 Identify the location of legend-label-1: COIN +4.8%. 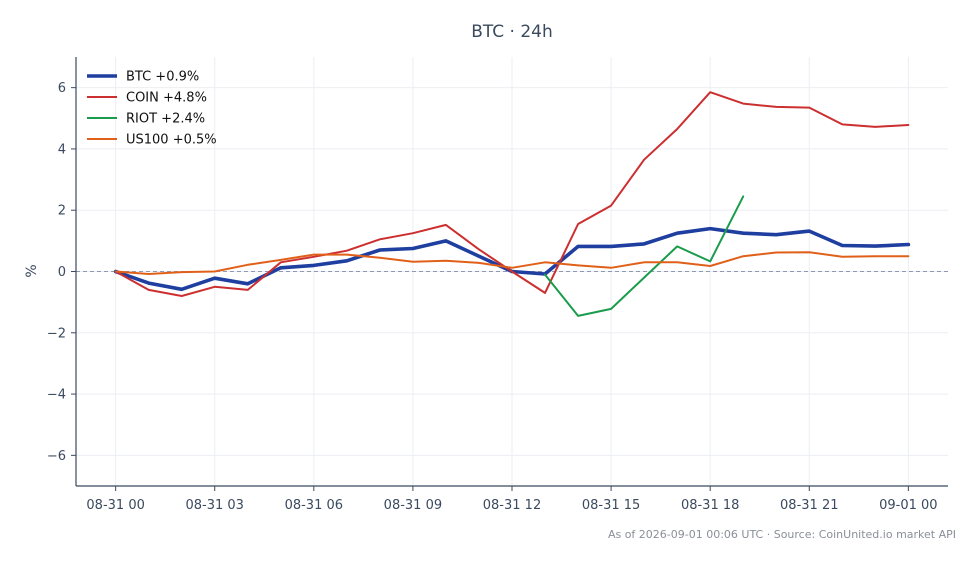
(166, 98).